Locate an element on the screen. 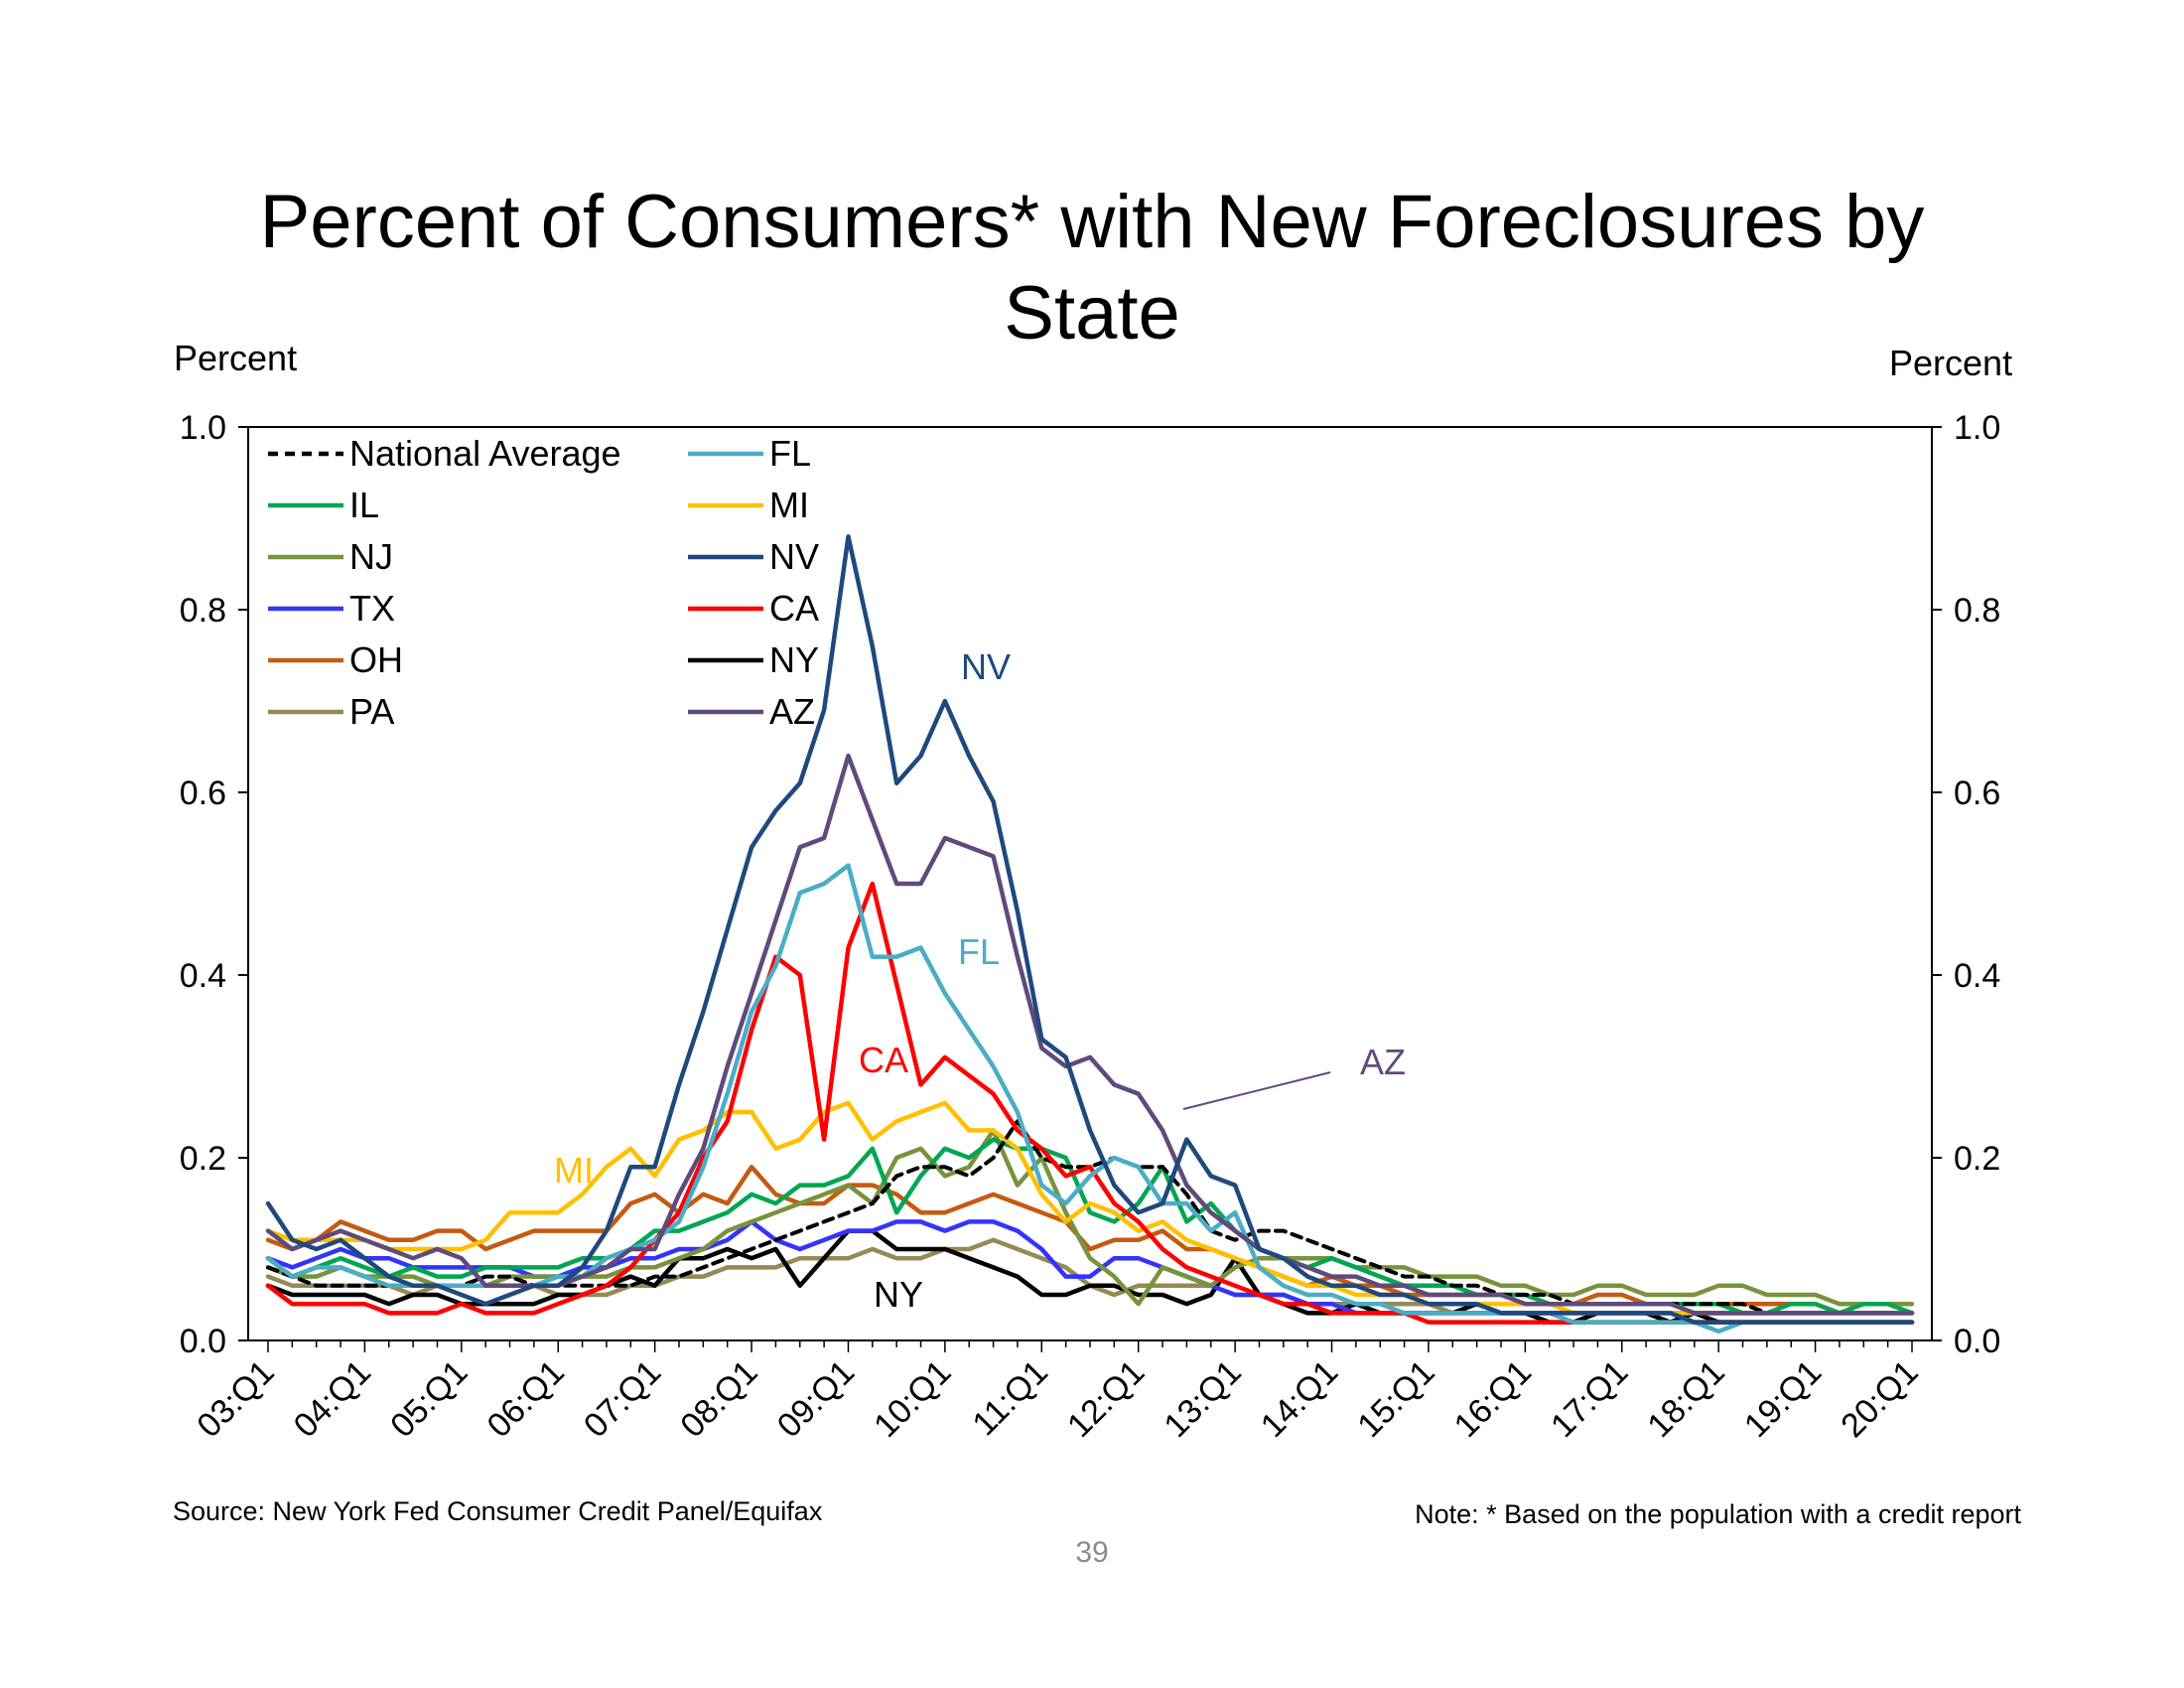 The image size is (2184, 1688). y-tick-label-right: 0.2 is located at coordinates (1977, 1159).